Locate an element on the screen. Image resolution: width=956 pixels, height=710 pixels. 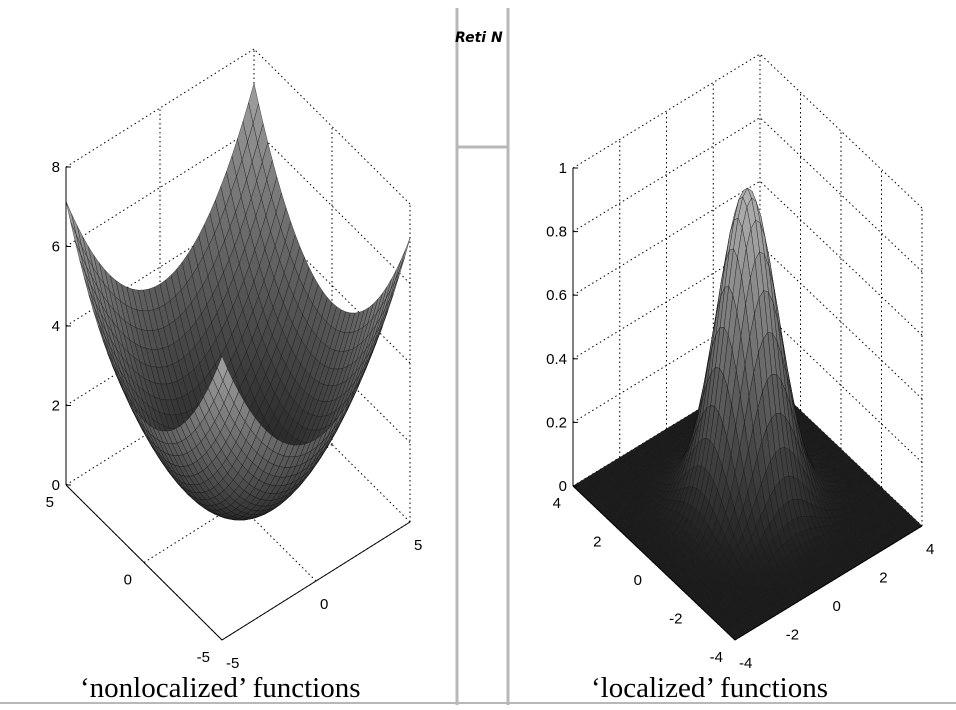
z-tick-label: 4 is located at coordinates (56, 326).